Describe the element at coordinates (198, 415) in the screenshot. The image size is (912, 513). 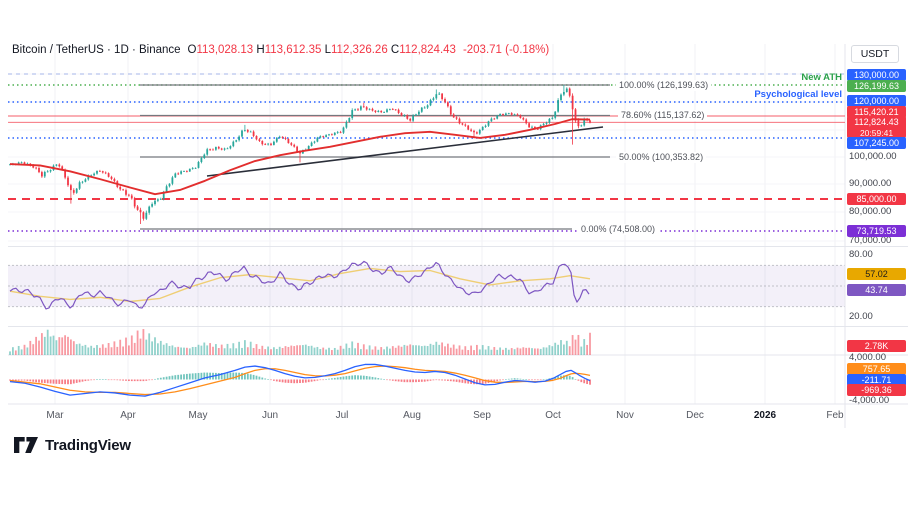
I see `time-axis-label: May` at that location.